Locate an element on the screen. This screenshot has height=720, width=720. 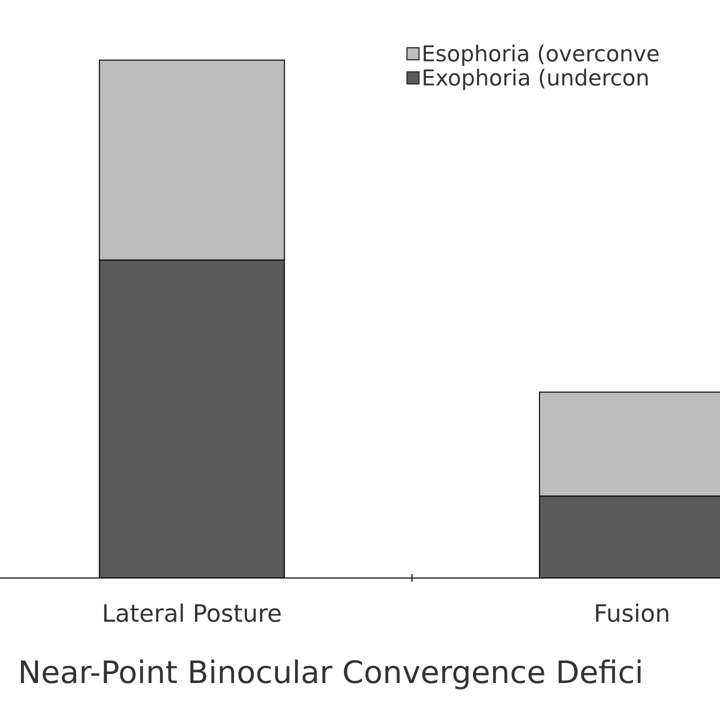
x-tick-label: Fusion is located at coordinates (632, 613).